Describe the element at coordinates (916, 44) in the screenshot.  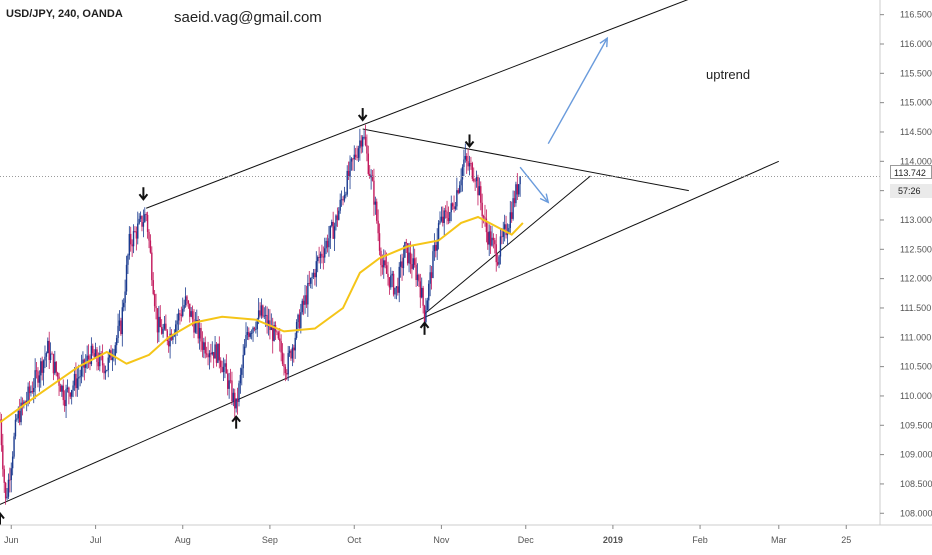
I see `price-tick-label: 116.000` at that location.